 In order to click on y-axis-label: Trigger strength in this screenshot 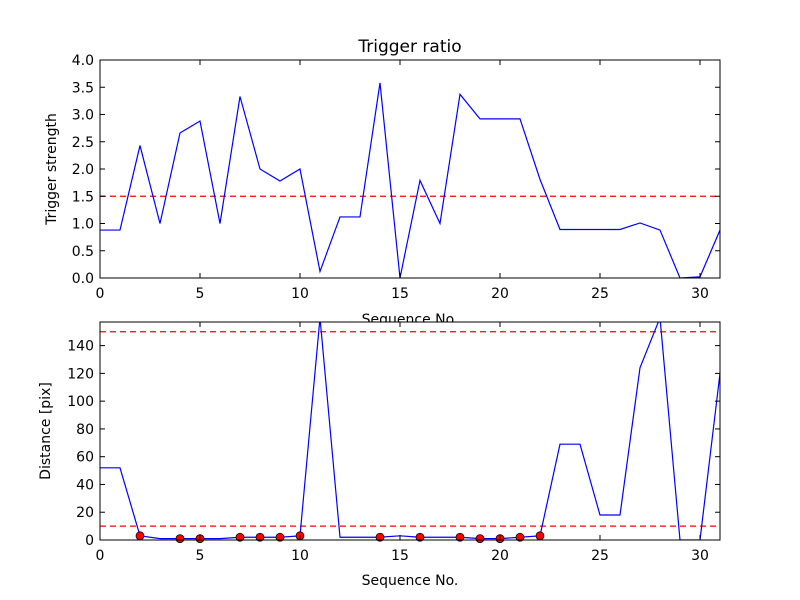, I will do `click(52, 169)`.